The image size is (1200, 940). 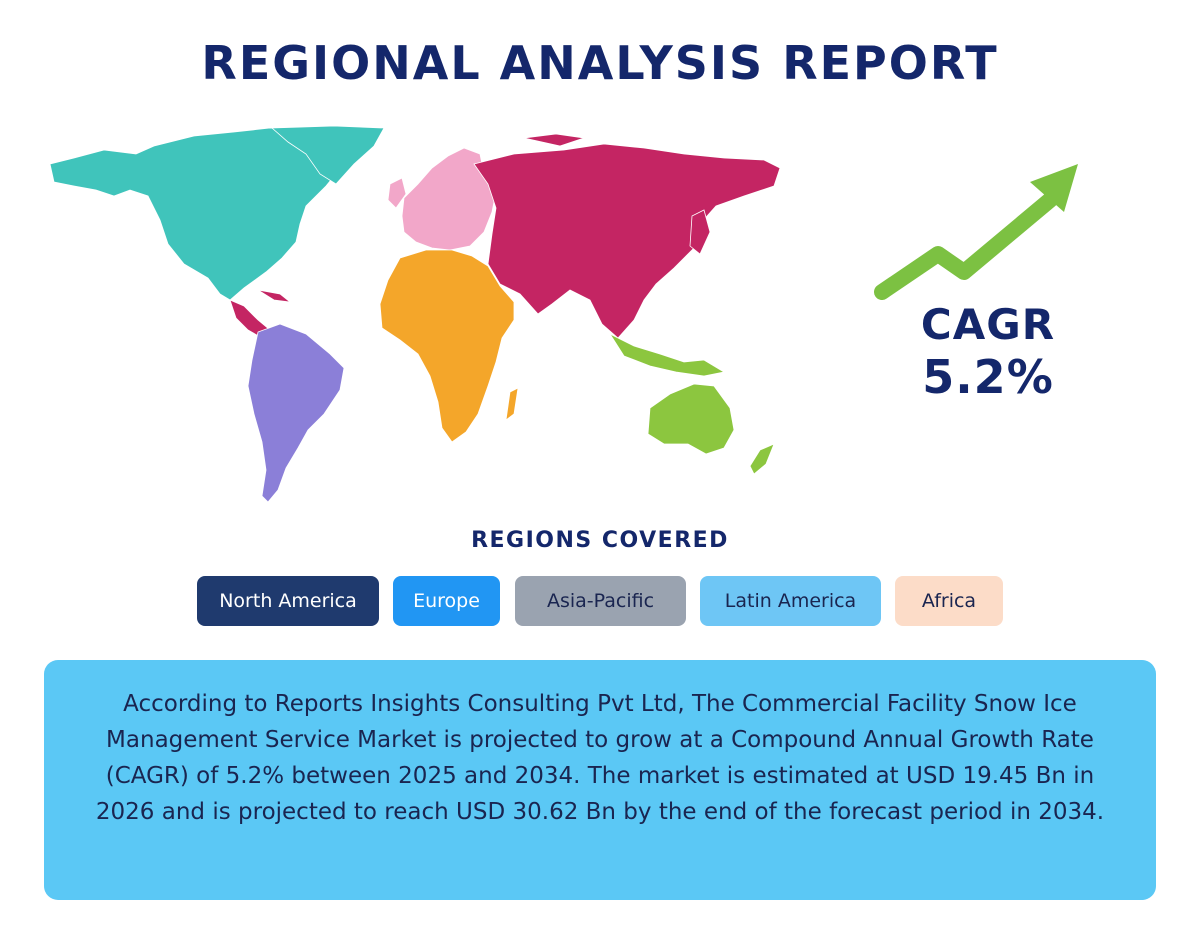 What do you see at coordinates (700, 232) in the screenshot?
I see `map-japan` at bounding box center [700, 232].